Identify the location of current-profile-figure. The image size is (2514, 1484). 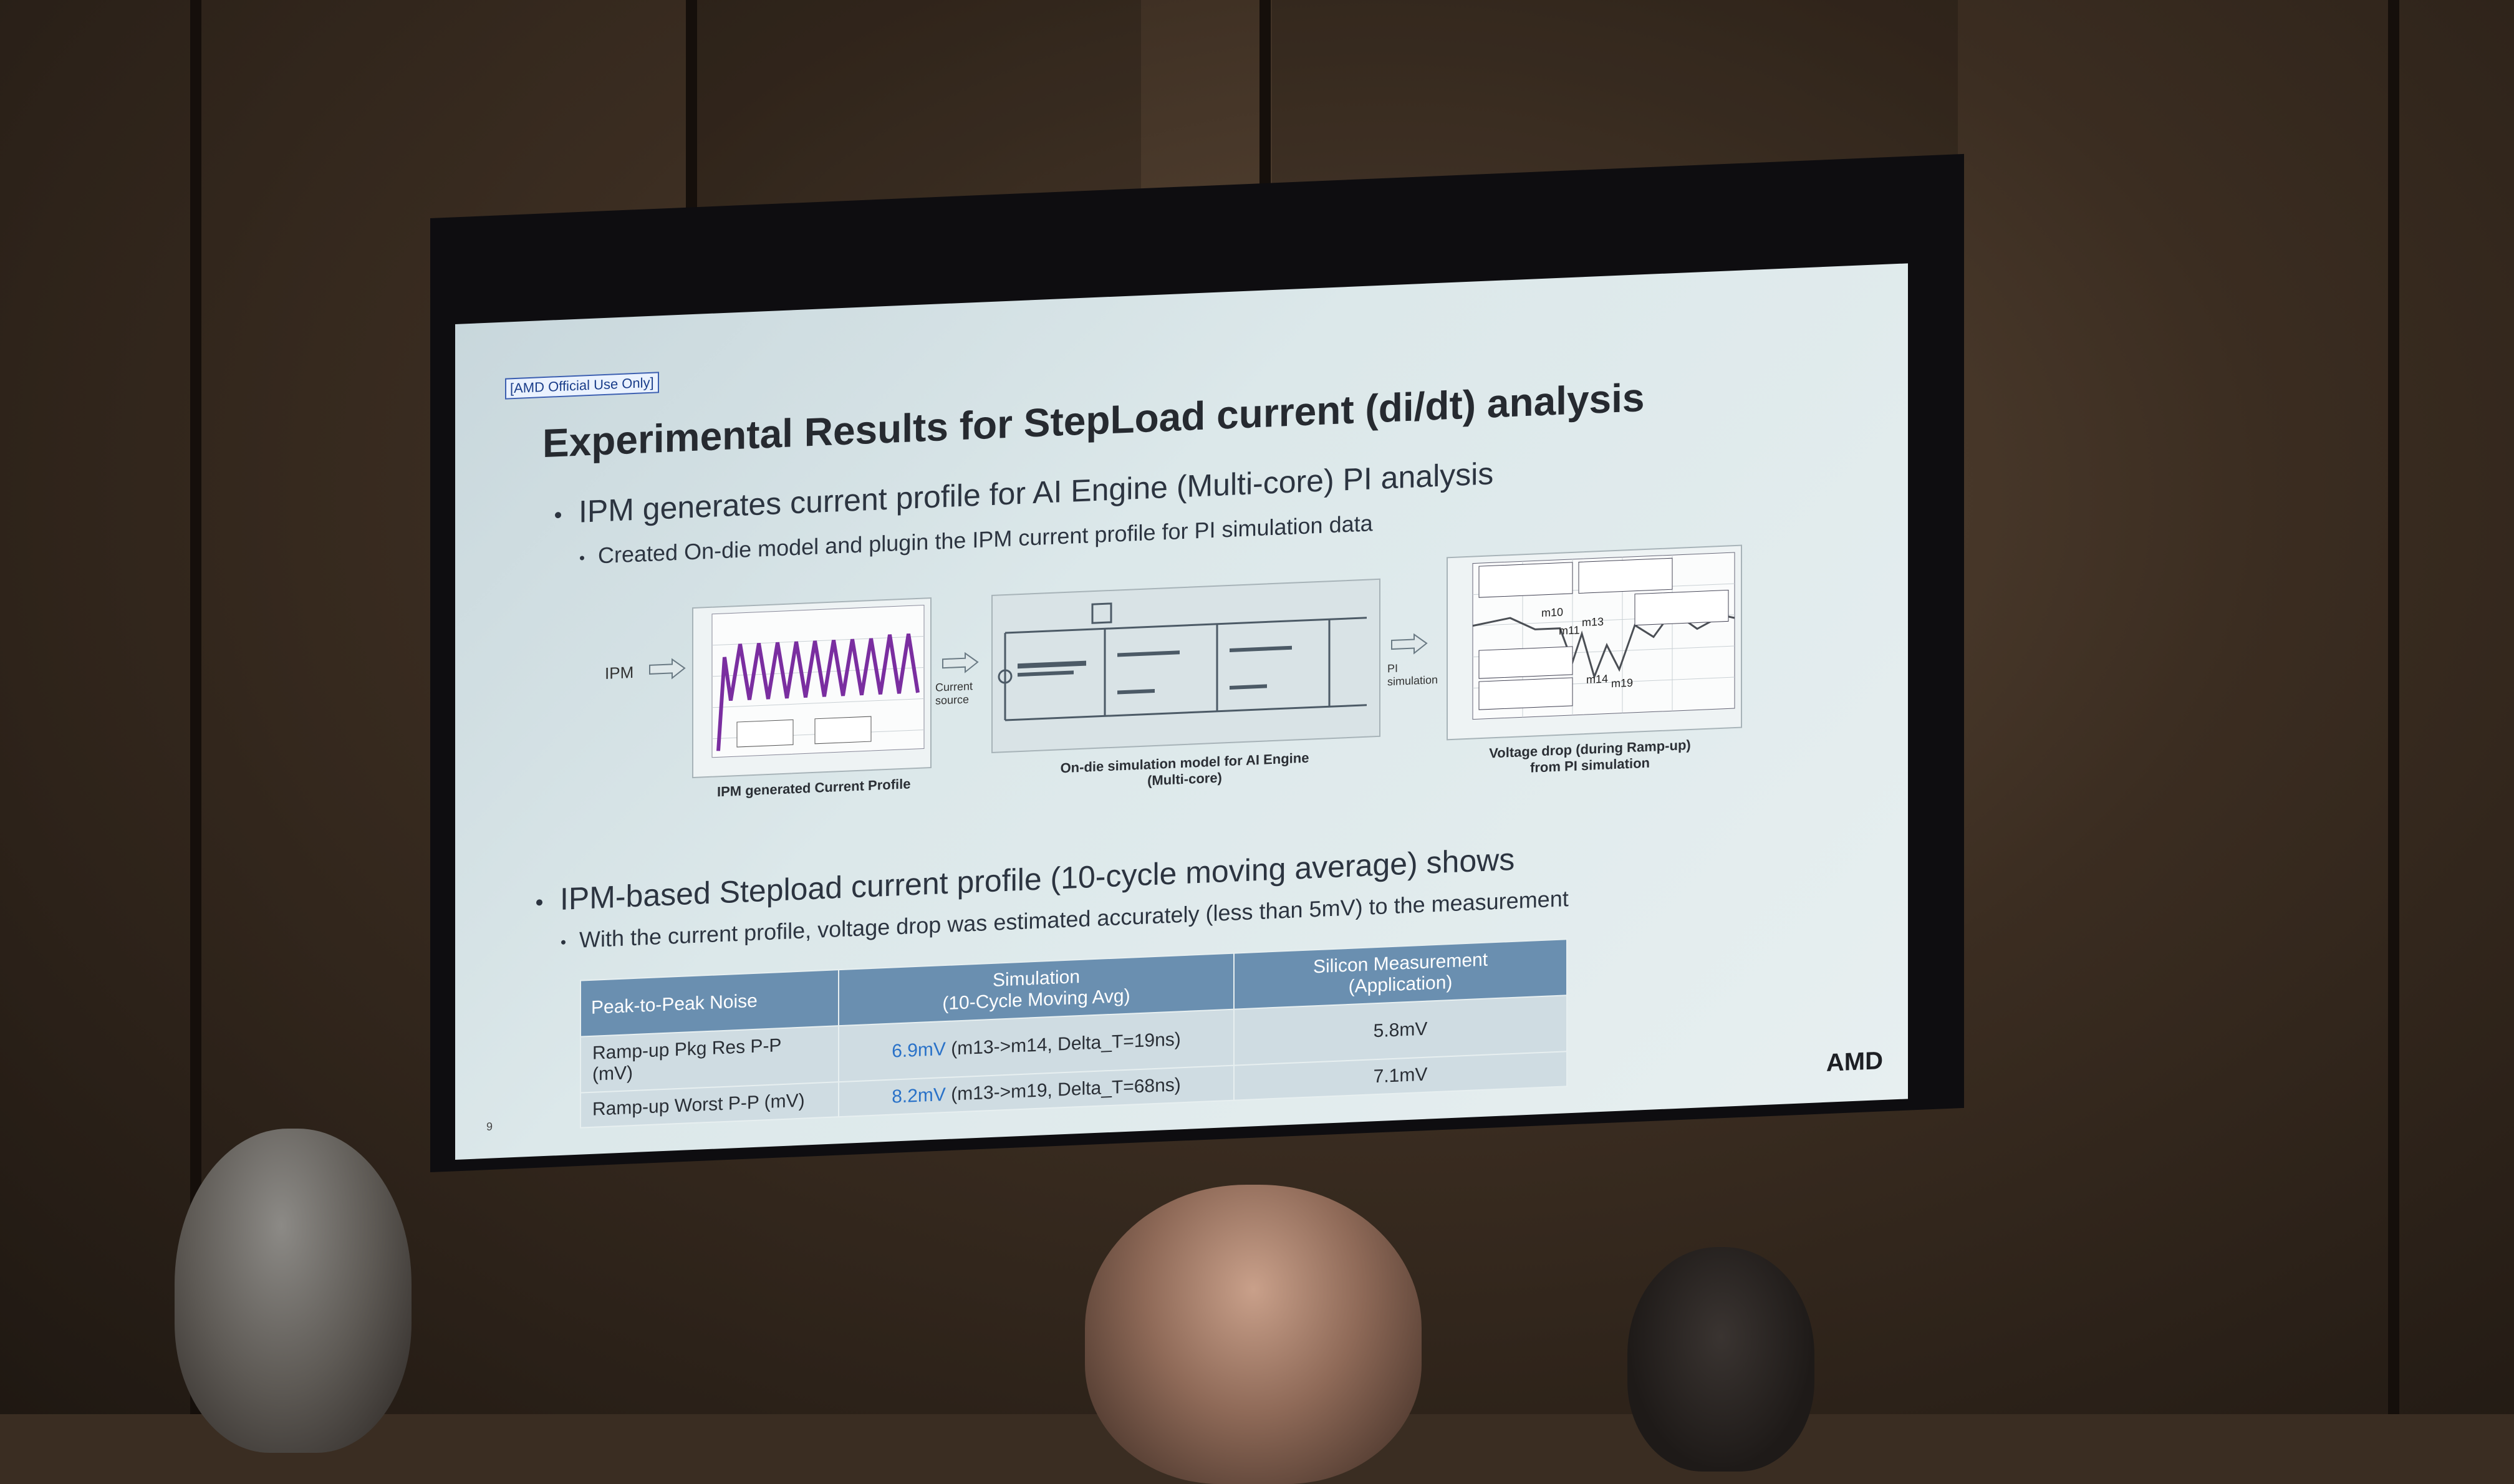
(812, 688).